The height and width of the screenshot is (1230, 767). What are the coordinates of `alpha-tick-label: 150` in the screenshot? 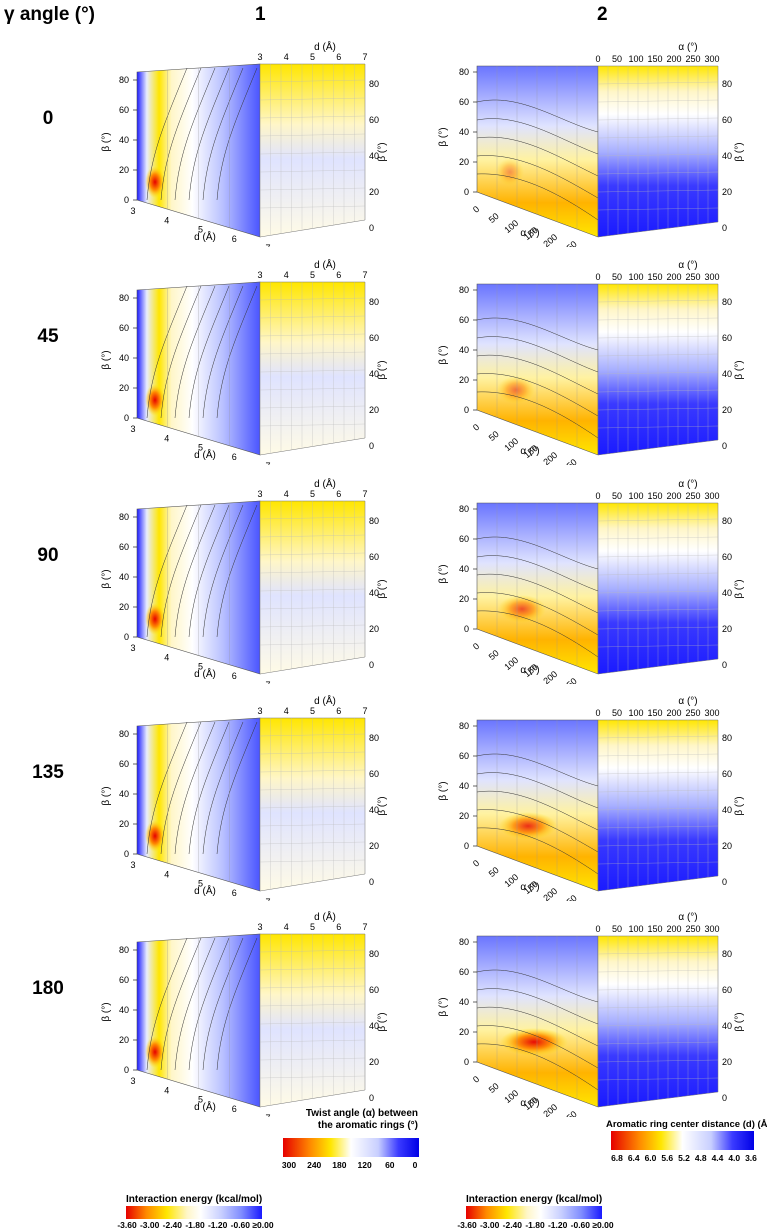 It's located at (654, 929).